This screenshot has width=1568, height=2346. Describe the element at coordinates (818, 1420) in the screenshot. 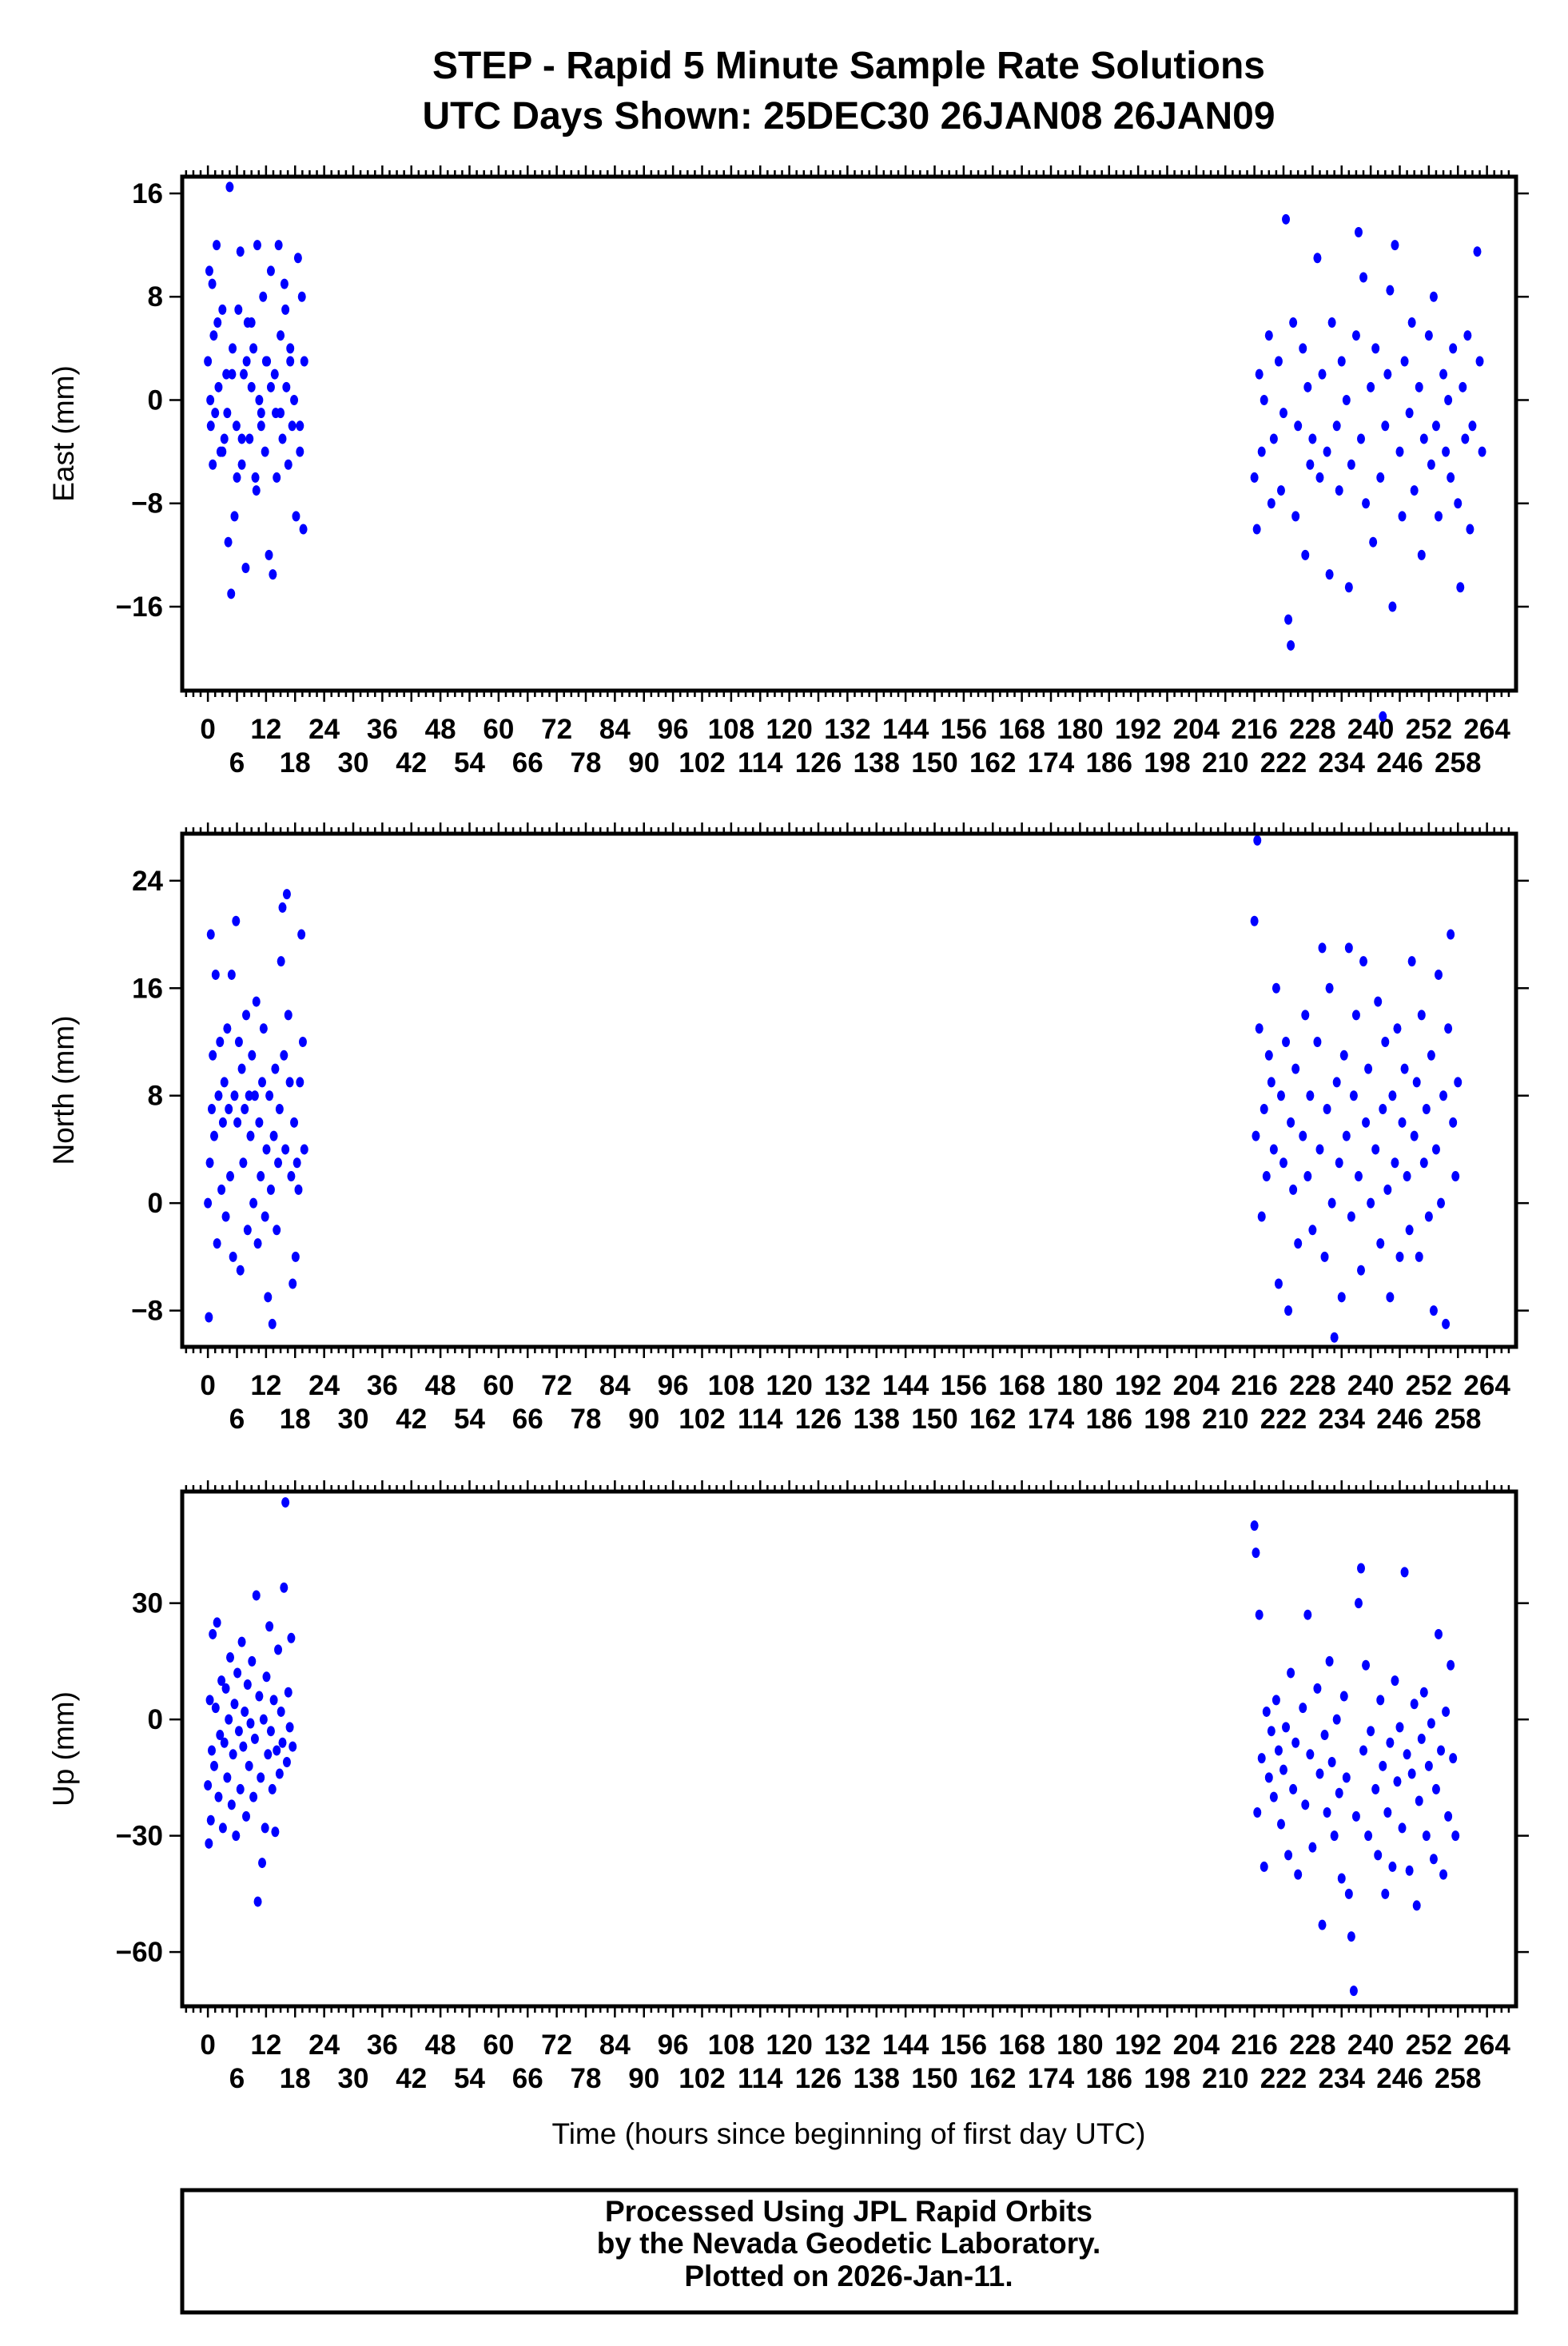

I see `x-tick-label: 126` at that location.